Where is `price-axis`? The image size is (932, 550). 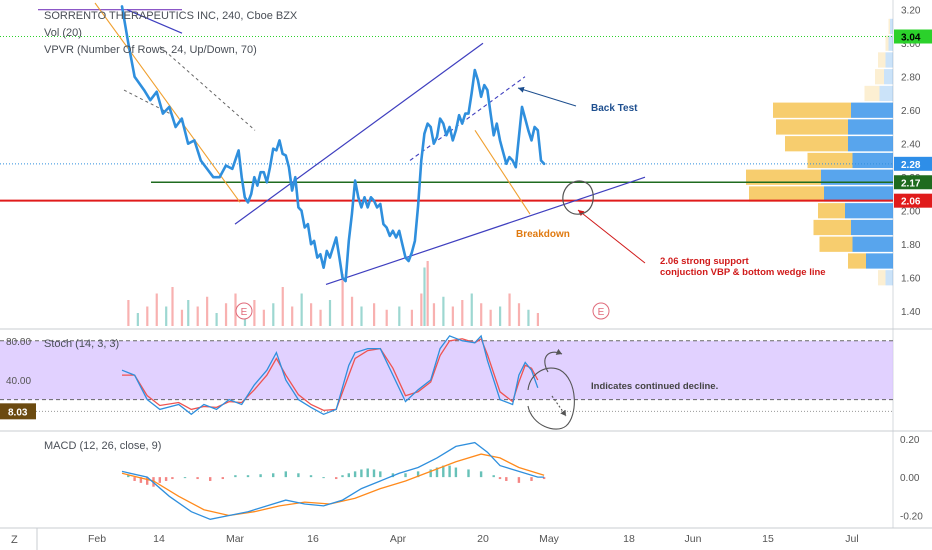
price-axis is located at coordinates (912, 275).